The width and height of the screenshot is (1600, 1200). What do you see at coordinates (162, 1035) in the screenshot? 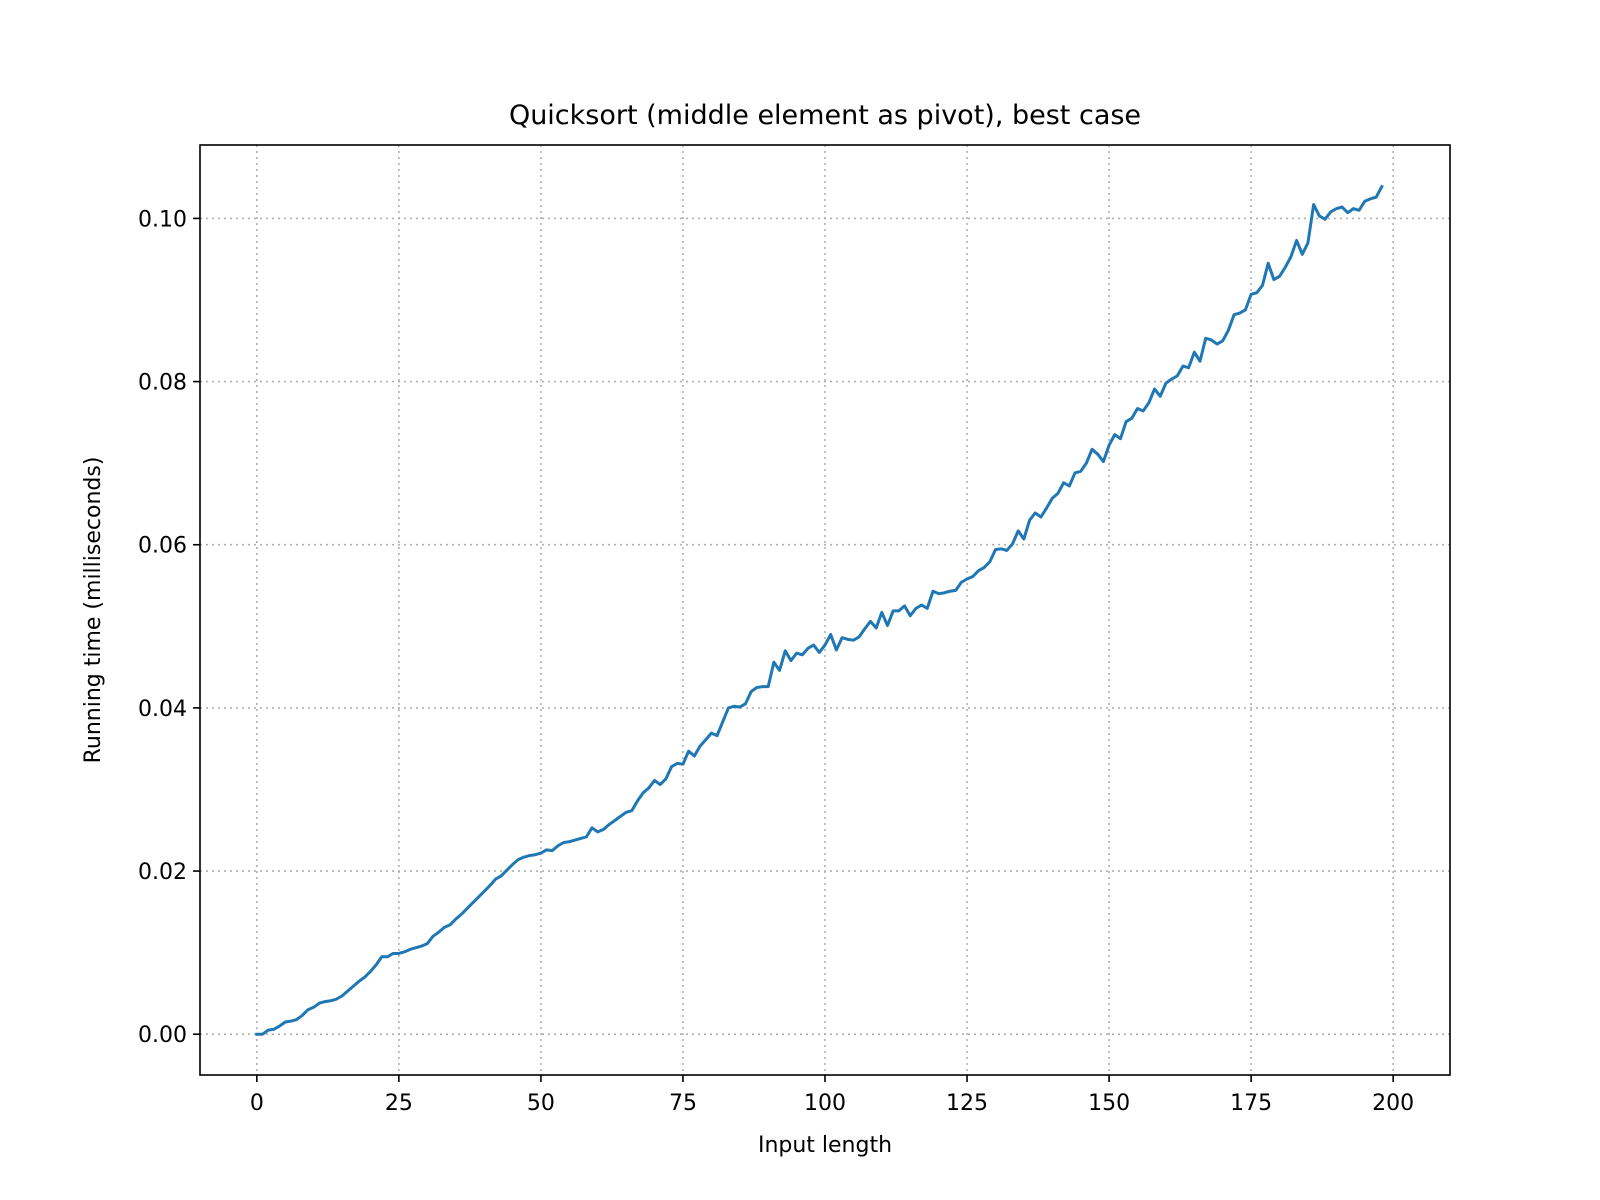
I see `y-tick-label: 0.00` at bounding box center [162, 1035].